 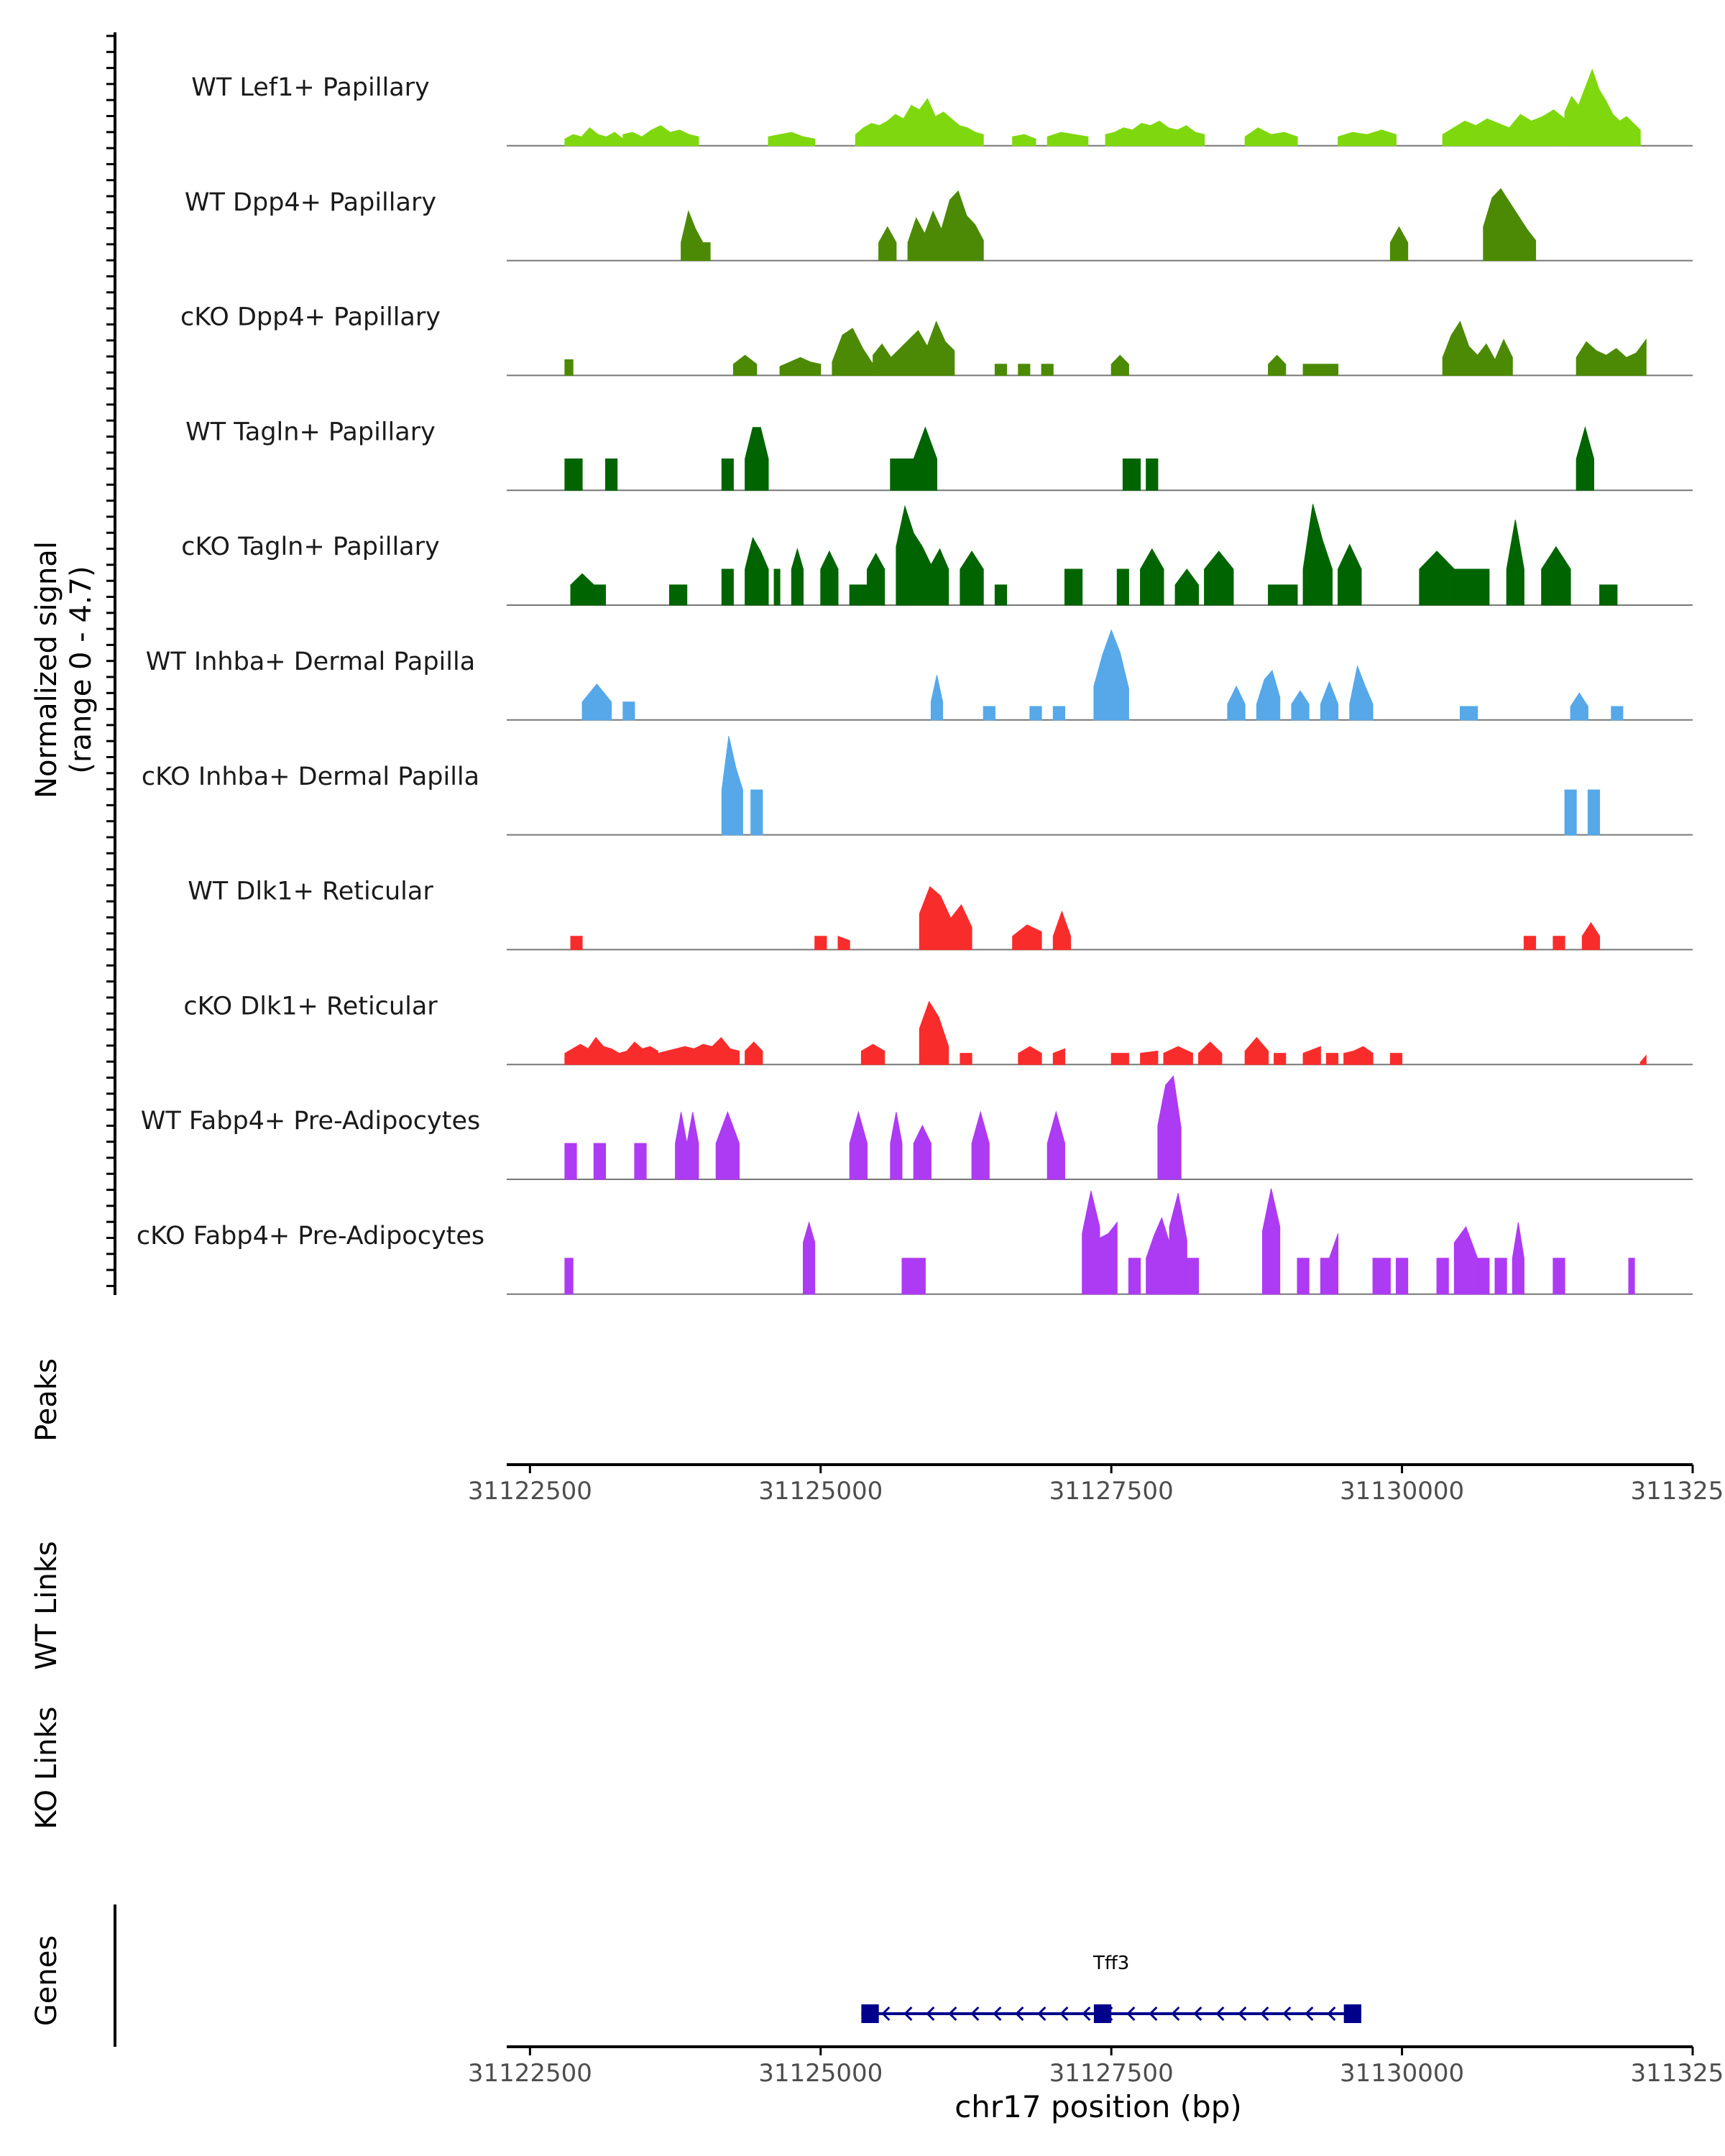 What do you see at coordinates (310, 662) in the screenshot?
I see `track-label: WT Inhba+ Dermal Papilla` at bounding box center [310, 662].